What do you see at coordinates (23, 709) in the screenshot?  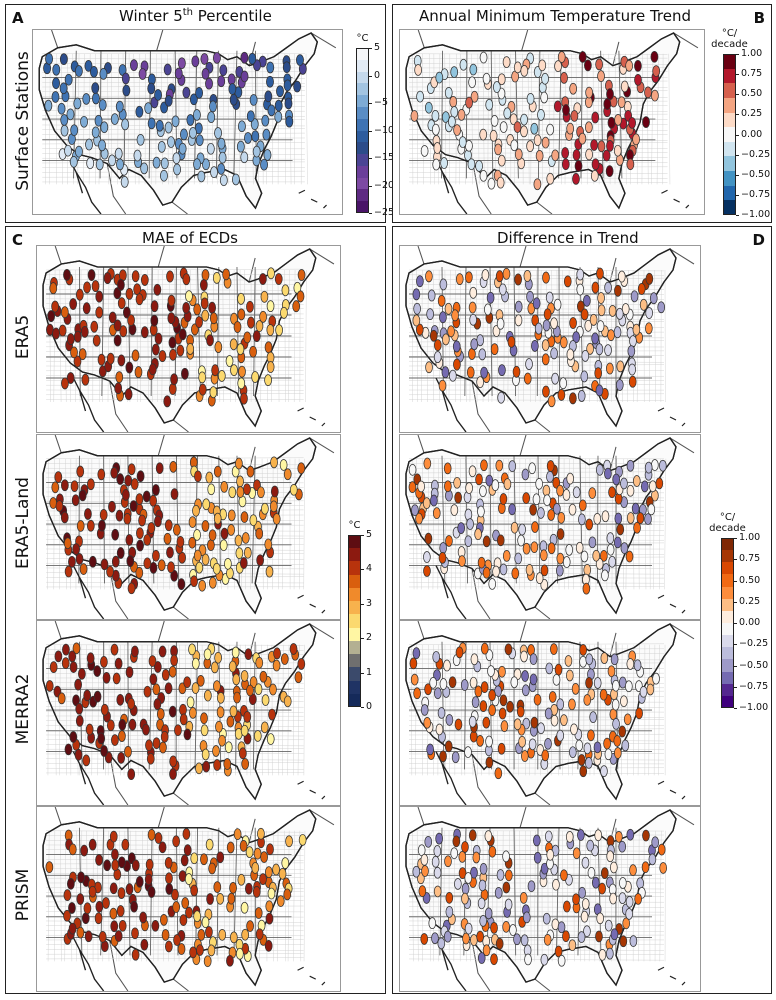 I see `row-label-merra2: MERRA2` at bounding box center [23, 709].